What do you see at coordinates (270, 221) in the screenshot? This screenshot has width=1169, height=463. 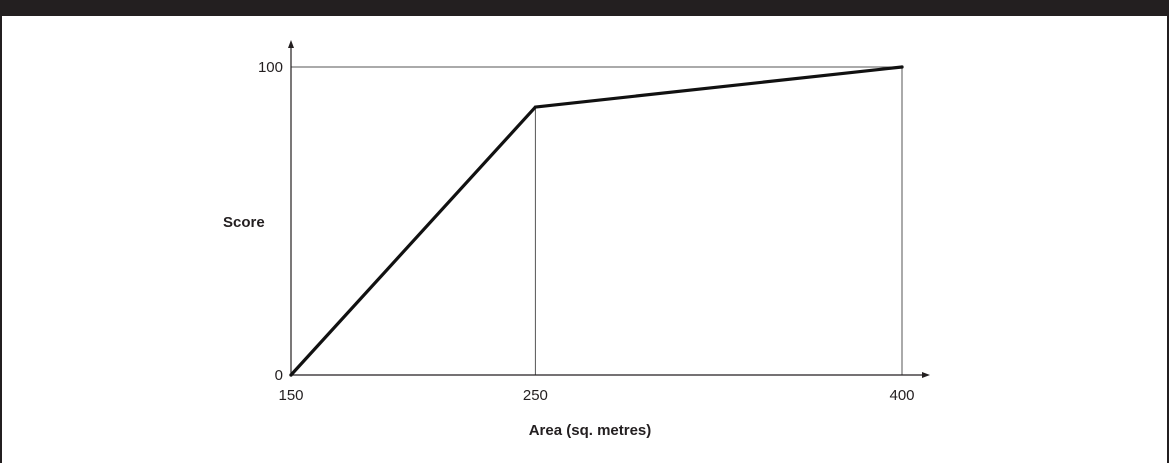 I see `y-tick-labels: 0 100` at bounding box center [270, 221].